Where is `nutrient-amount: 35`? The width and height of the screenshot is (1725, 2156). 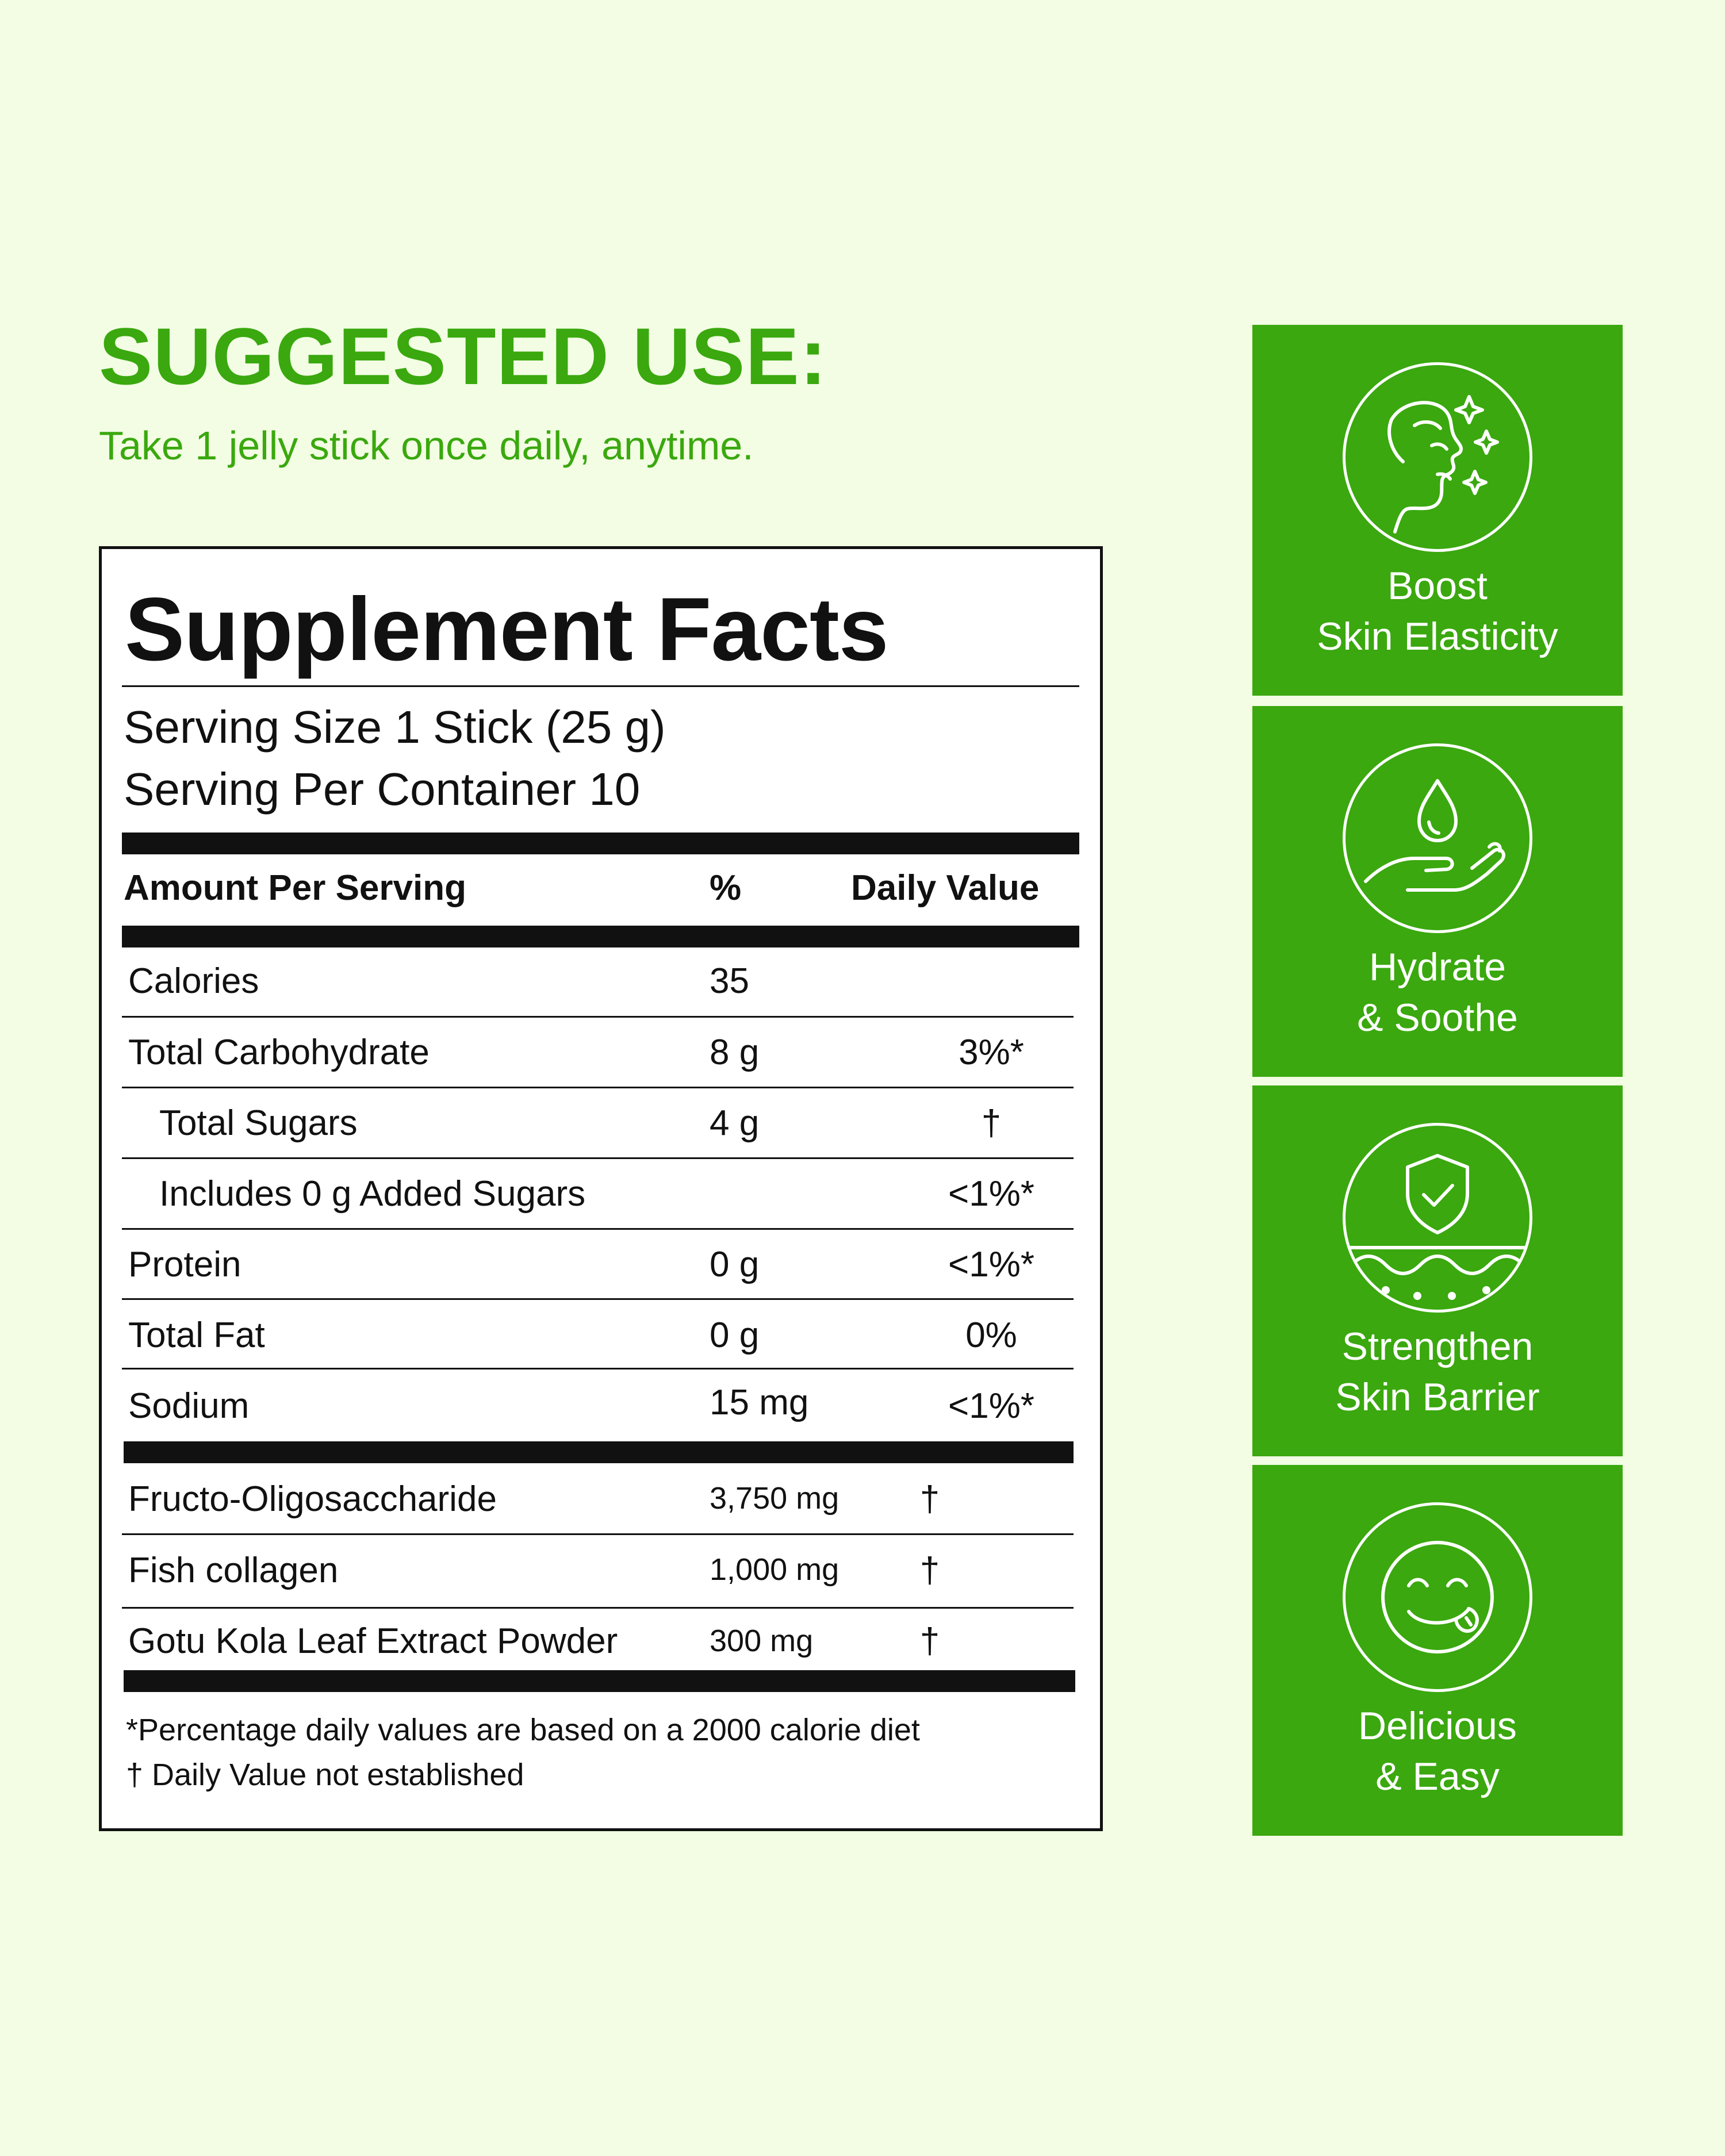
nutrient-amount: 35 is located at coordinates (729, 981).